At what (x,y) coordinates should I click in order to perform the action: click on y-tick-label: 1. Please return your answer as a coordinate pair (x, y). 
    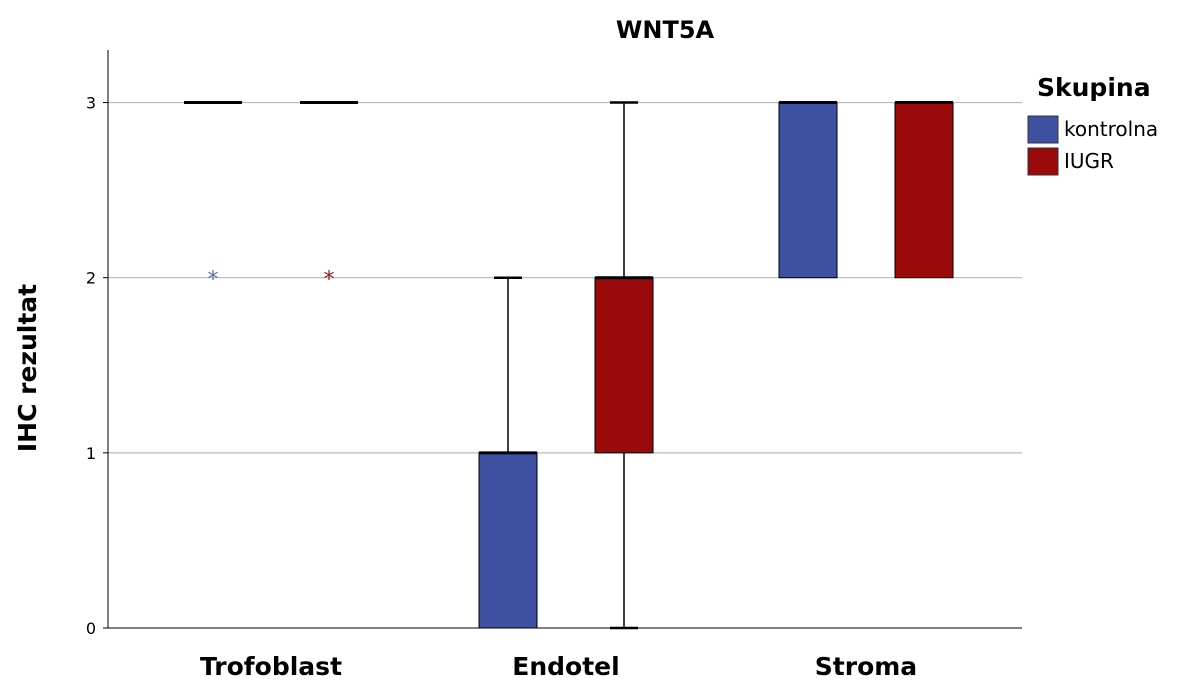
    Looking at the image, I should click on (91, 453).